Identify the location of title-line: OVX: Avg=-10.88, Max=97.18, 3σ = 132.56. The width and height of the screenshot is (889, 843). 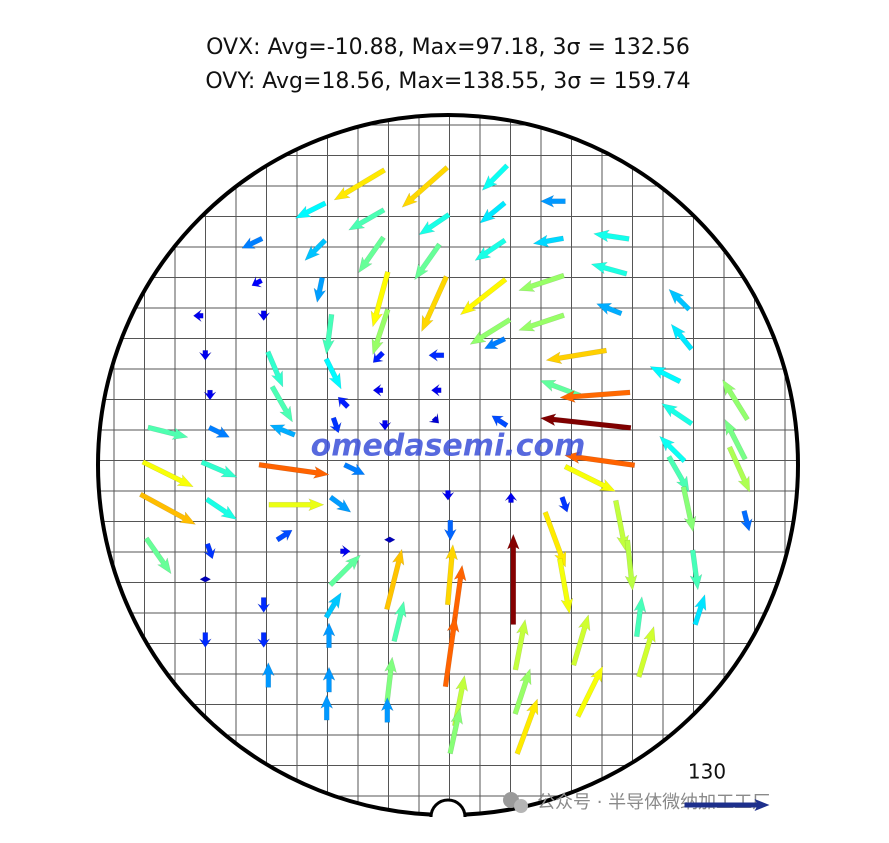
(448, 47).